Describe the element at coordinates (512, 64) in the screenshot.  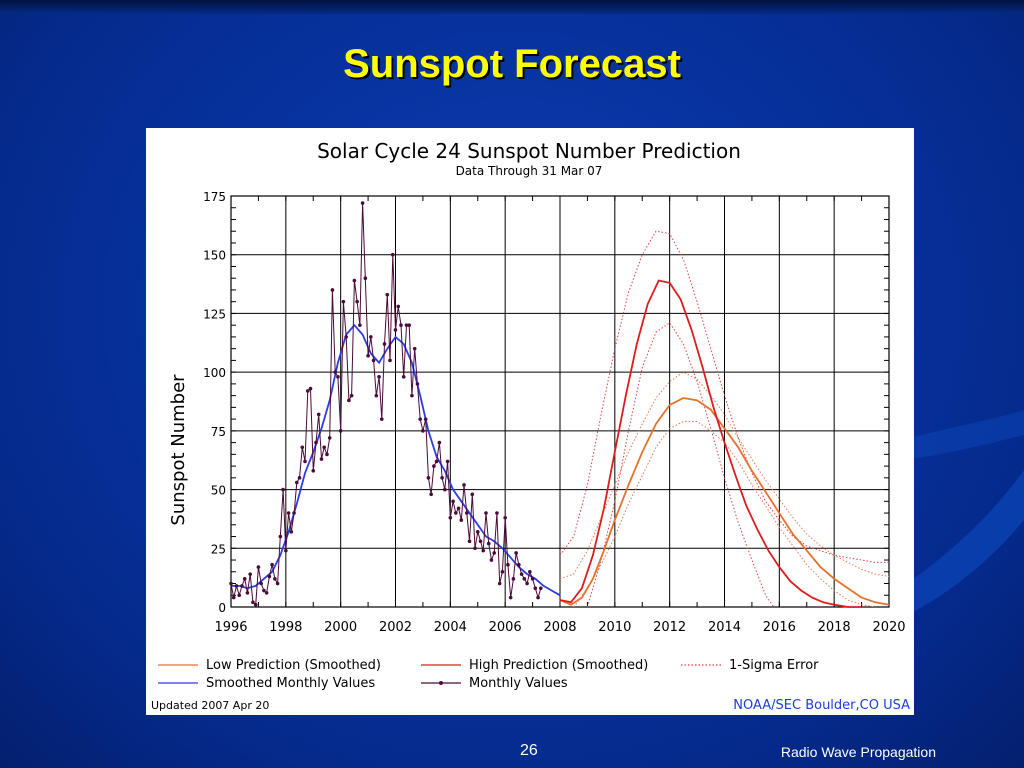
I see `slide-title: Sunspot Forecast` at that location.